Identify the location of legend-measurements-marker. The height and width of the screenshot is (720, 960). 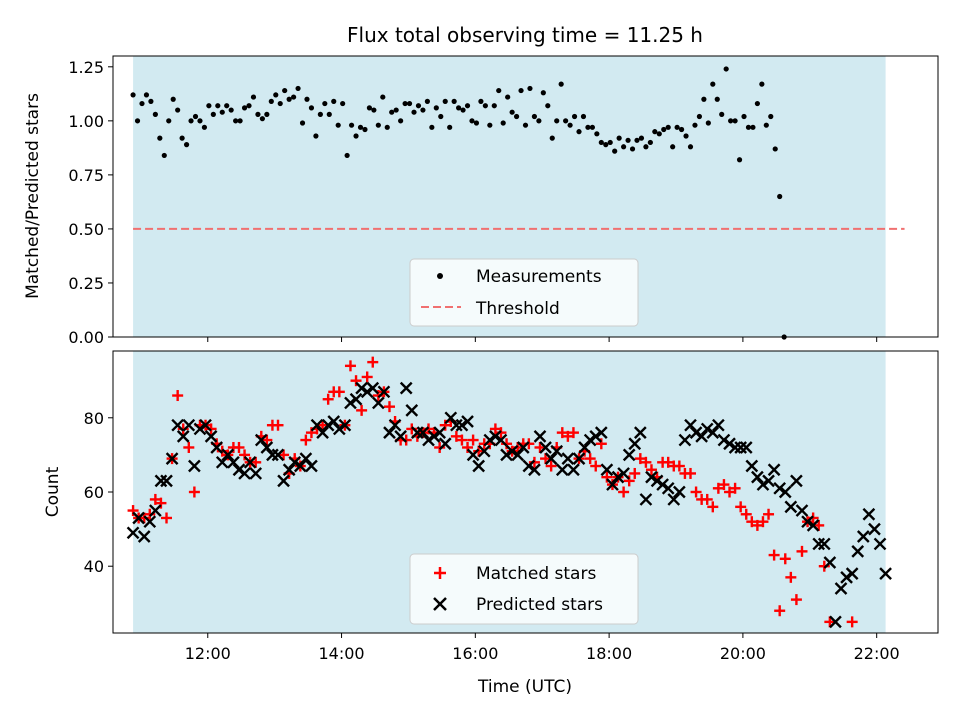
(440, 276).